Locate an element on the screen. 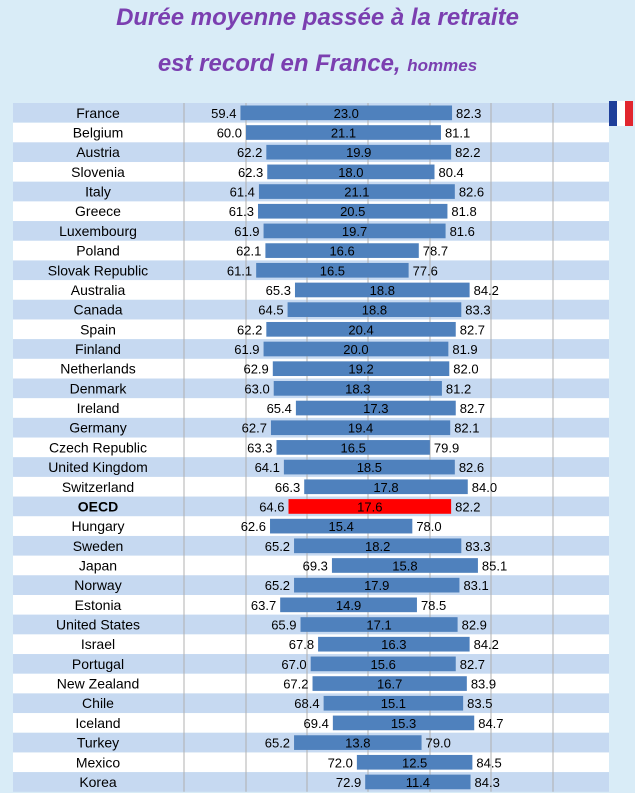 The height and width of the screenshot is (793, 635). start-age-label: 67.8 is located at coordinates (301, 644).